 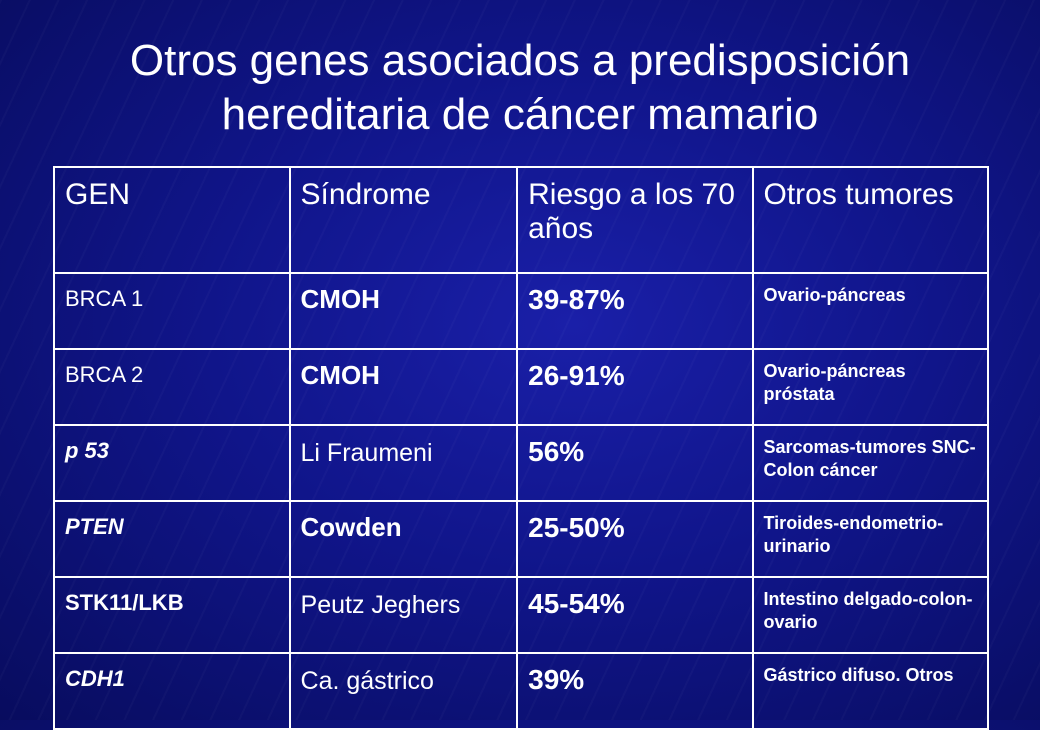 I want to click on slide-title-line-1: Otros genes asociados a predisposición, so click(x=520, y=60).